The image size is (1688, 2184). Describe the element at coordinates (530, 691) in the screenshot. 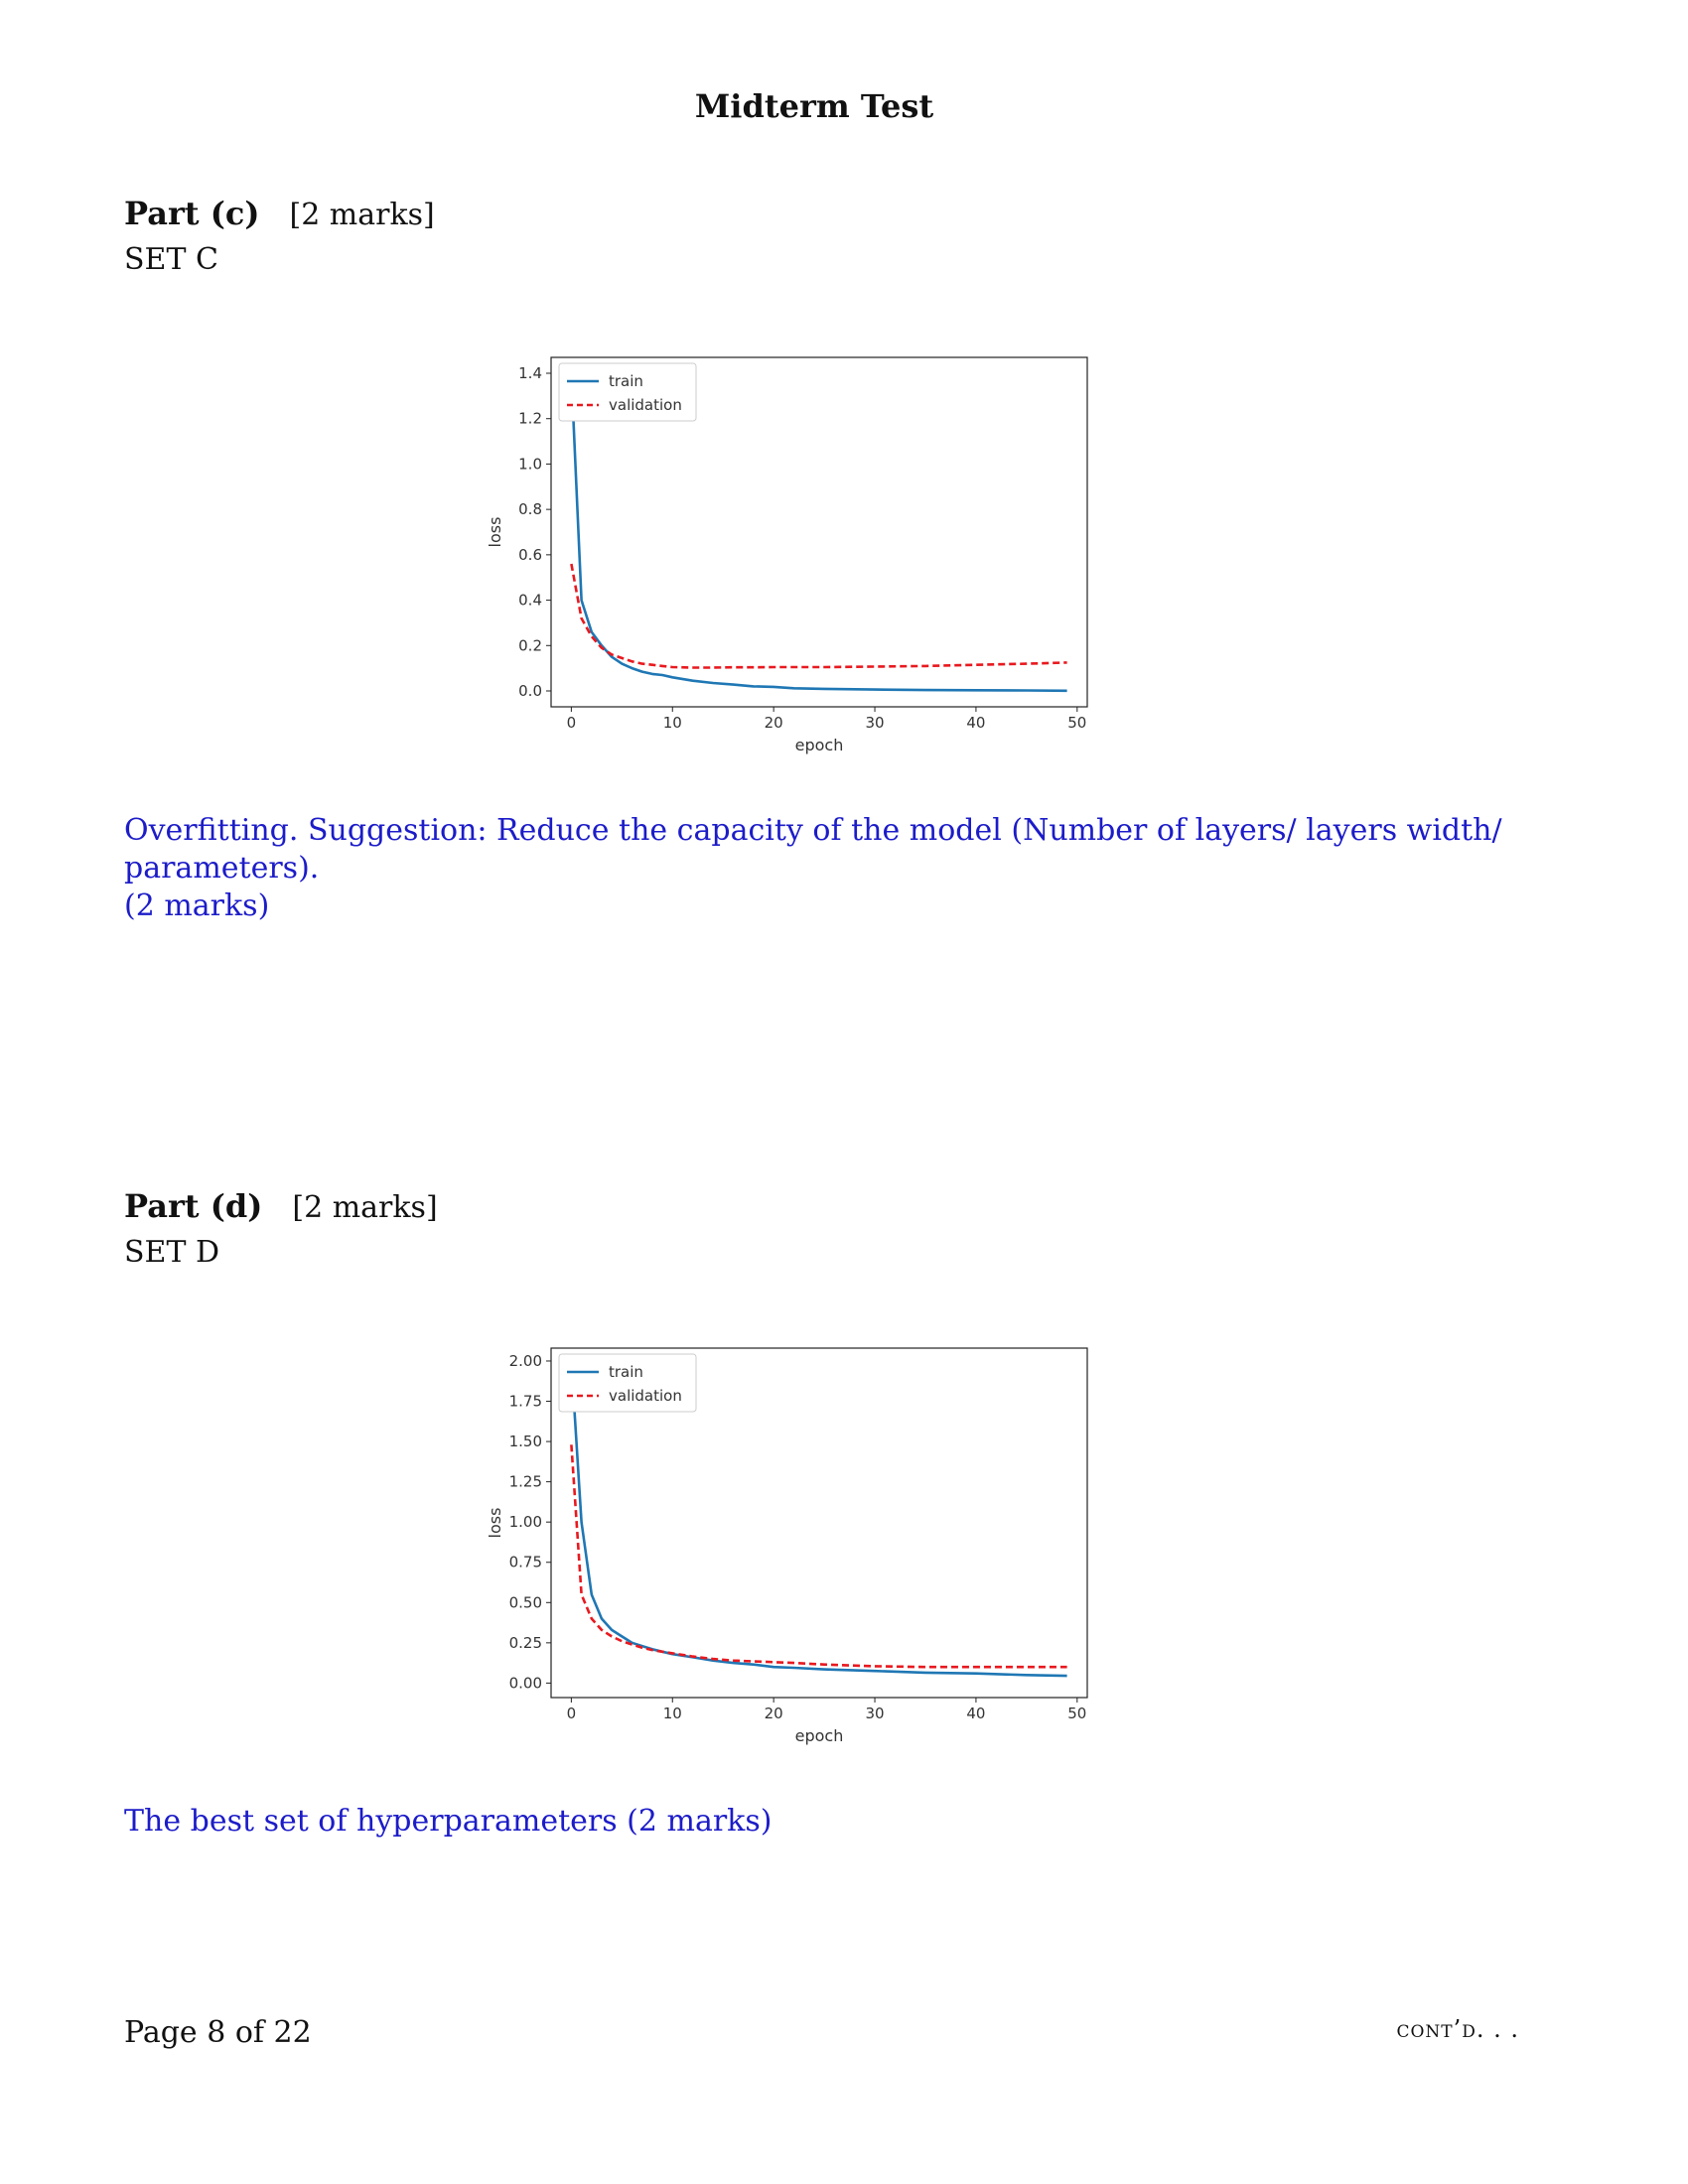

I see `y-tick-label: 0.0` at that location.